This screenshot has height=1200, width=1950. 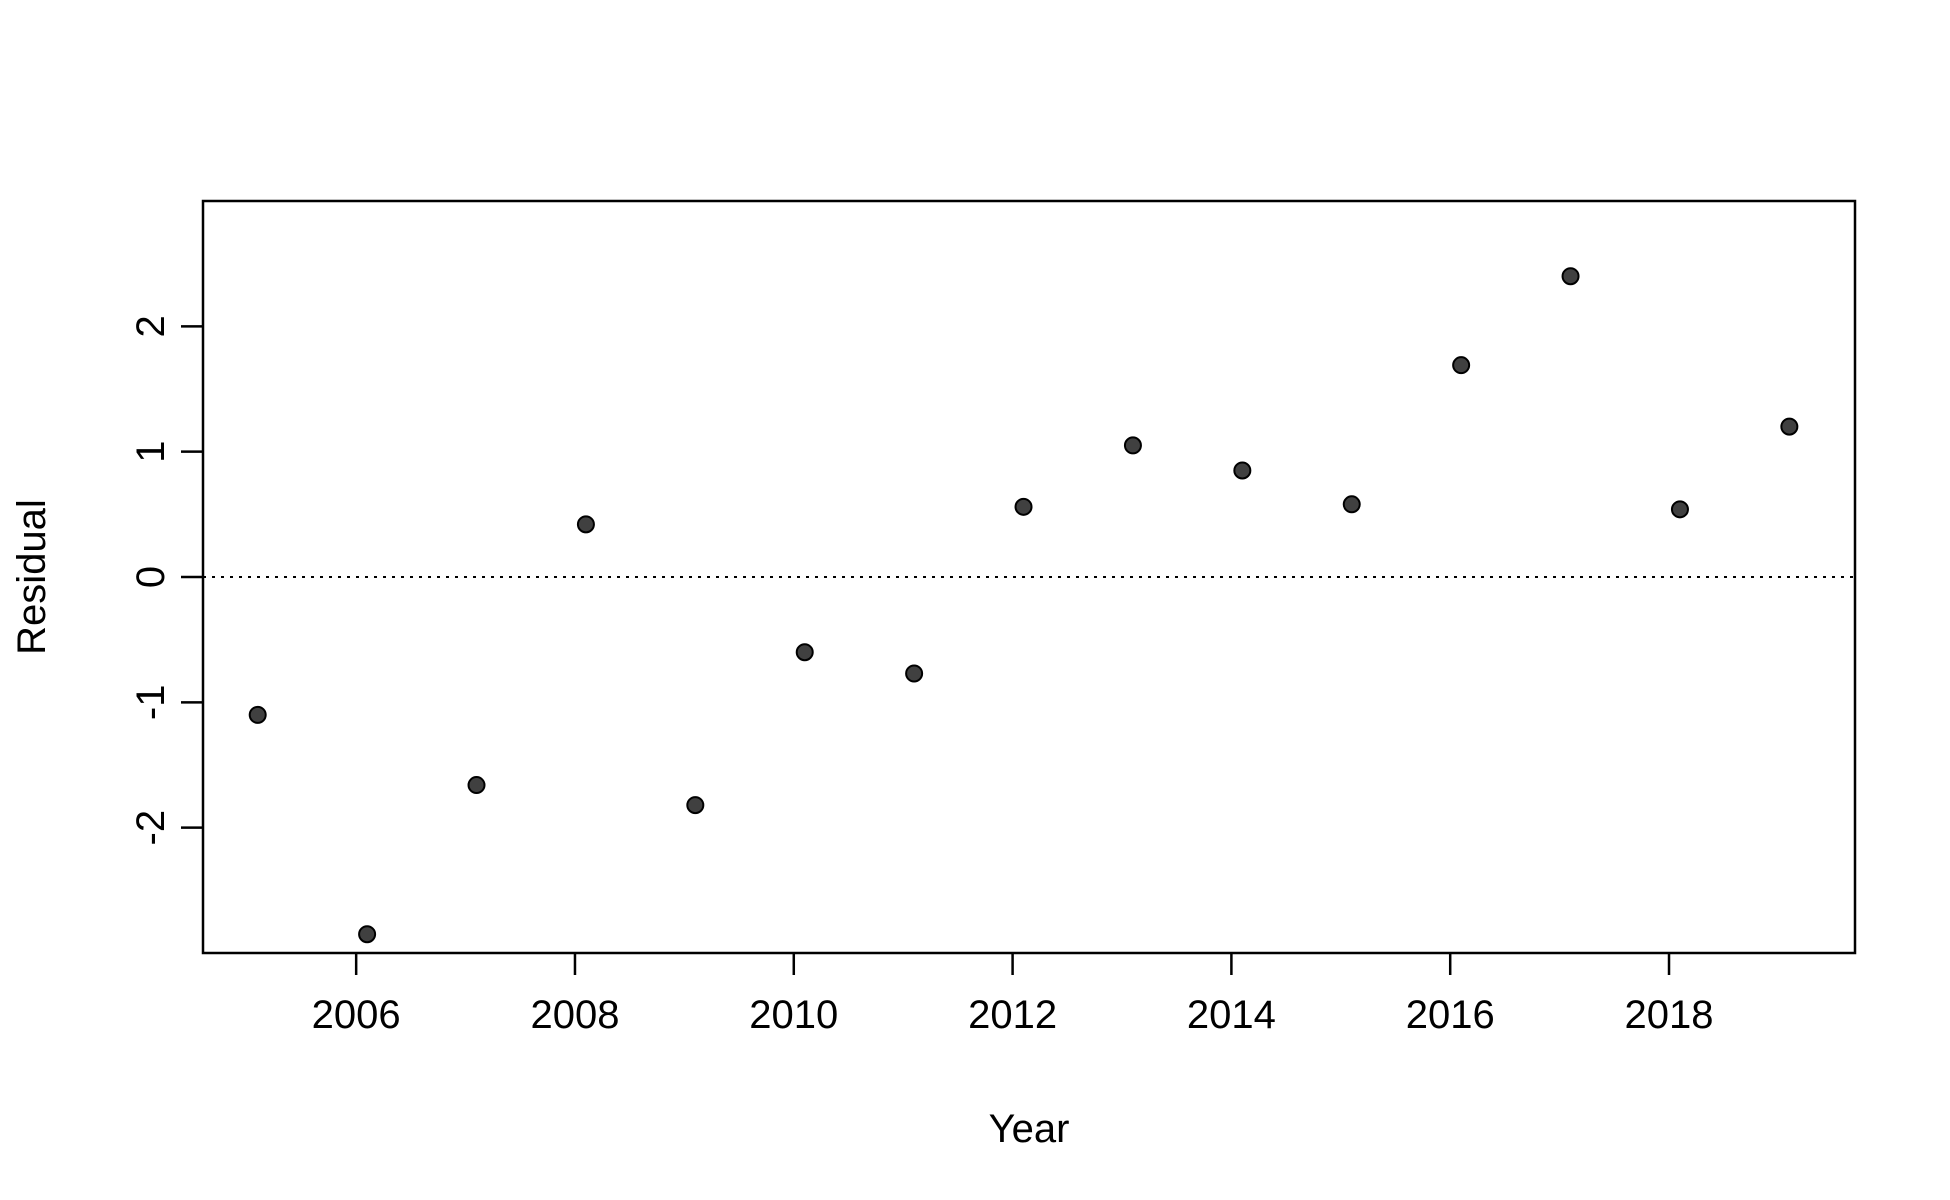 What do you see at coordinates (1029, 1129) in the screenshot?
I see `x-axis-title: Year` at bounding box center [1029, 1129].